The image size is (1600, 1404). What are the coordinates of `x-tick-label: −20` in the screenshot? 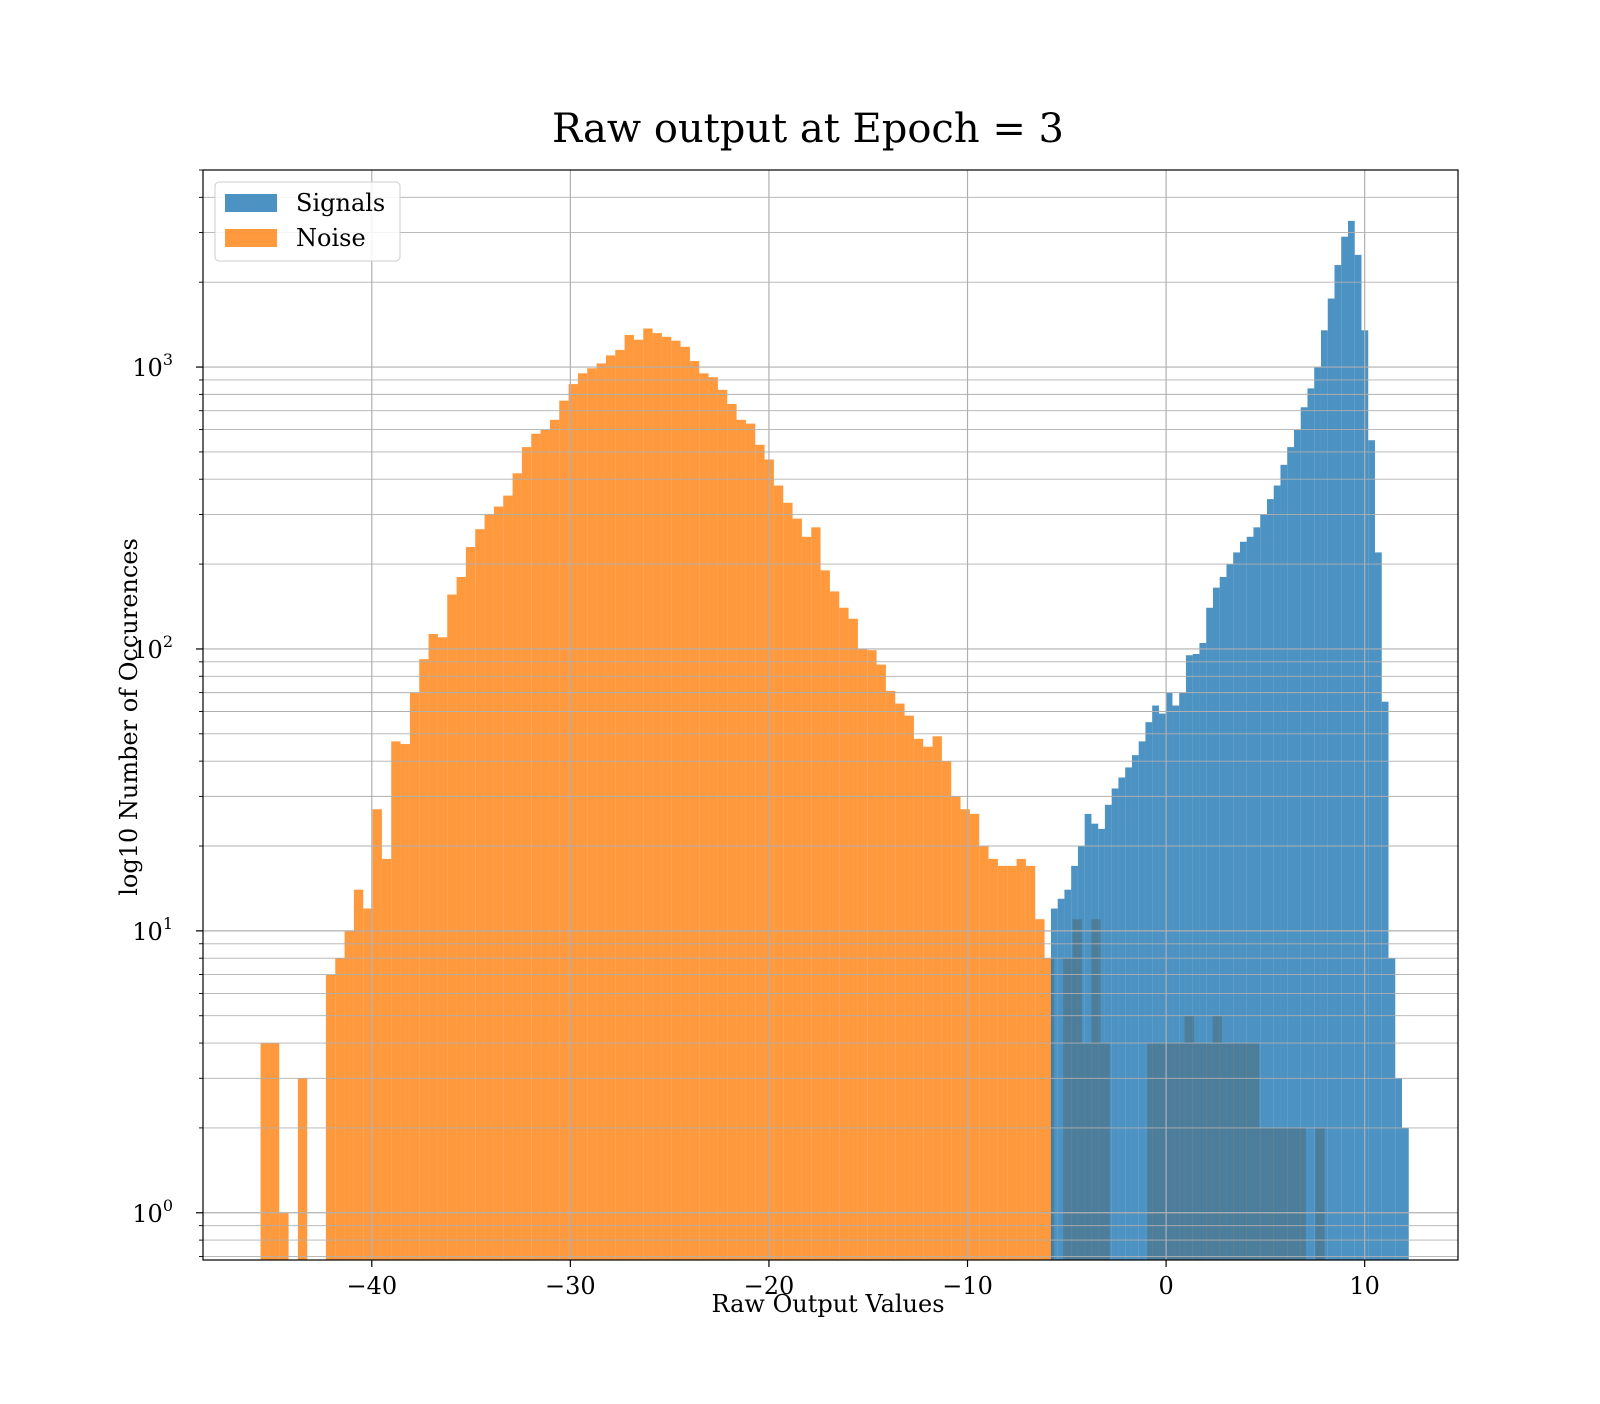 It's located at (769, 1286).